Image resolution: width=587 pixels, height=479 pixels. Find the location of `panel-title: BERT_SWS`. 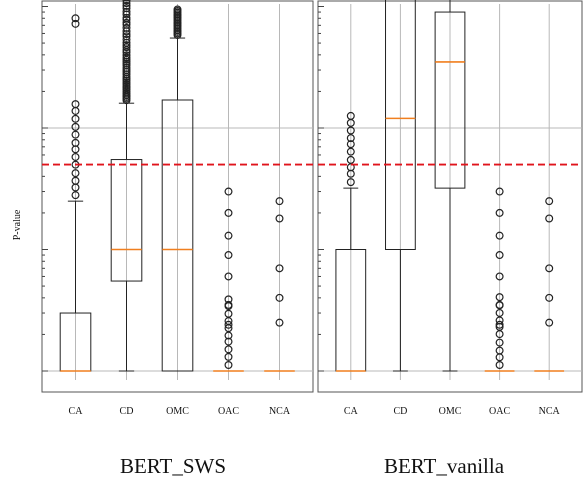

panel-title: BERT_SWS is located at coordinates (173, 466).